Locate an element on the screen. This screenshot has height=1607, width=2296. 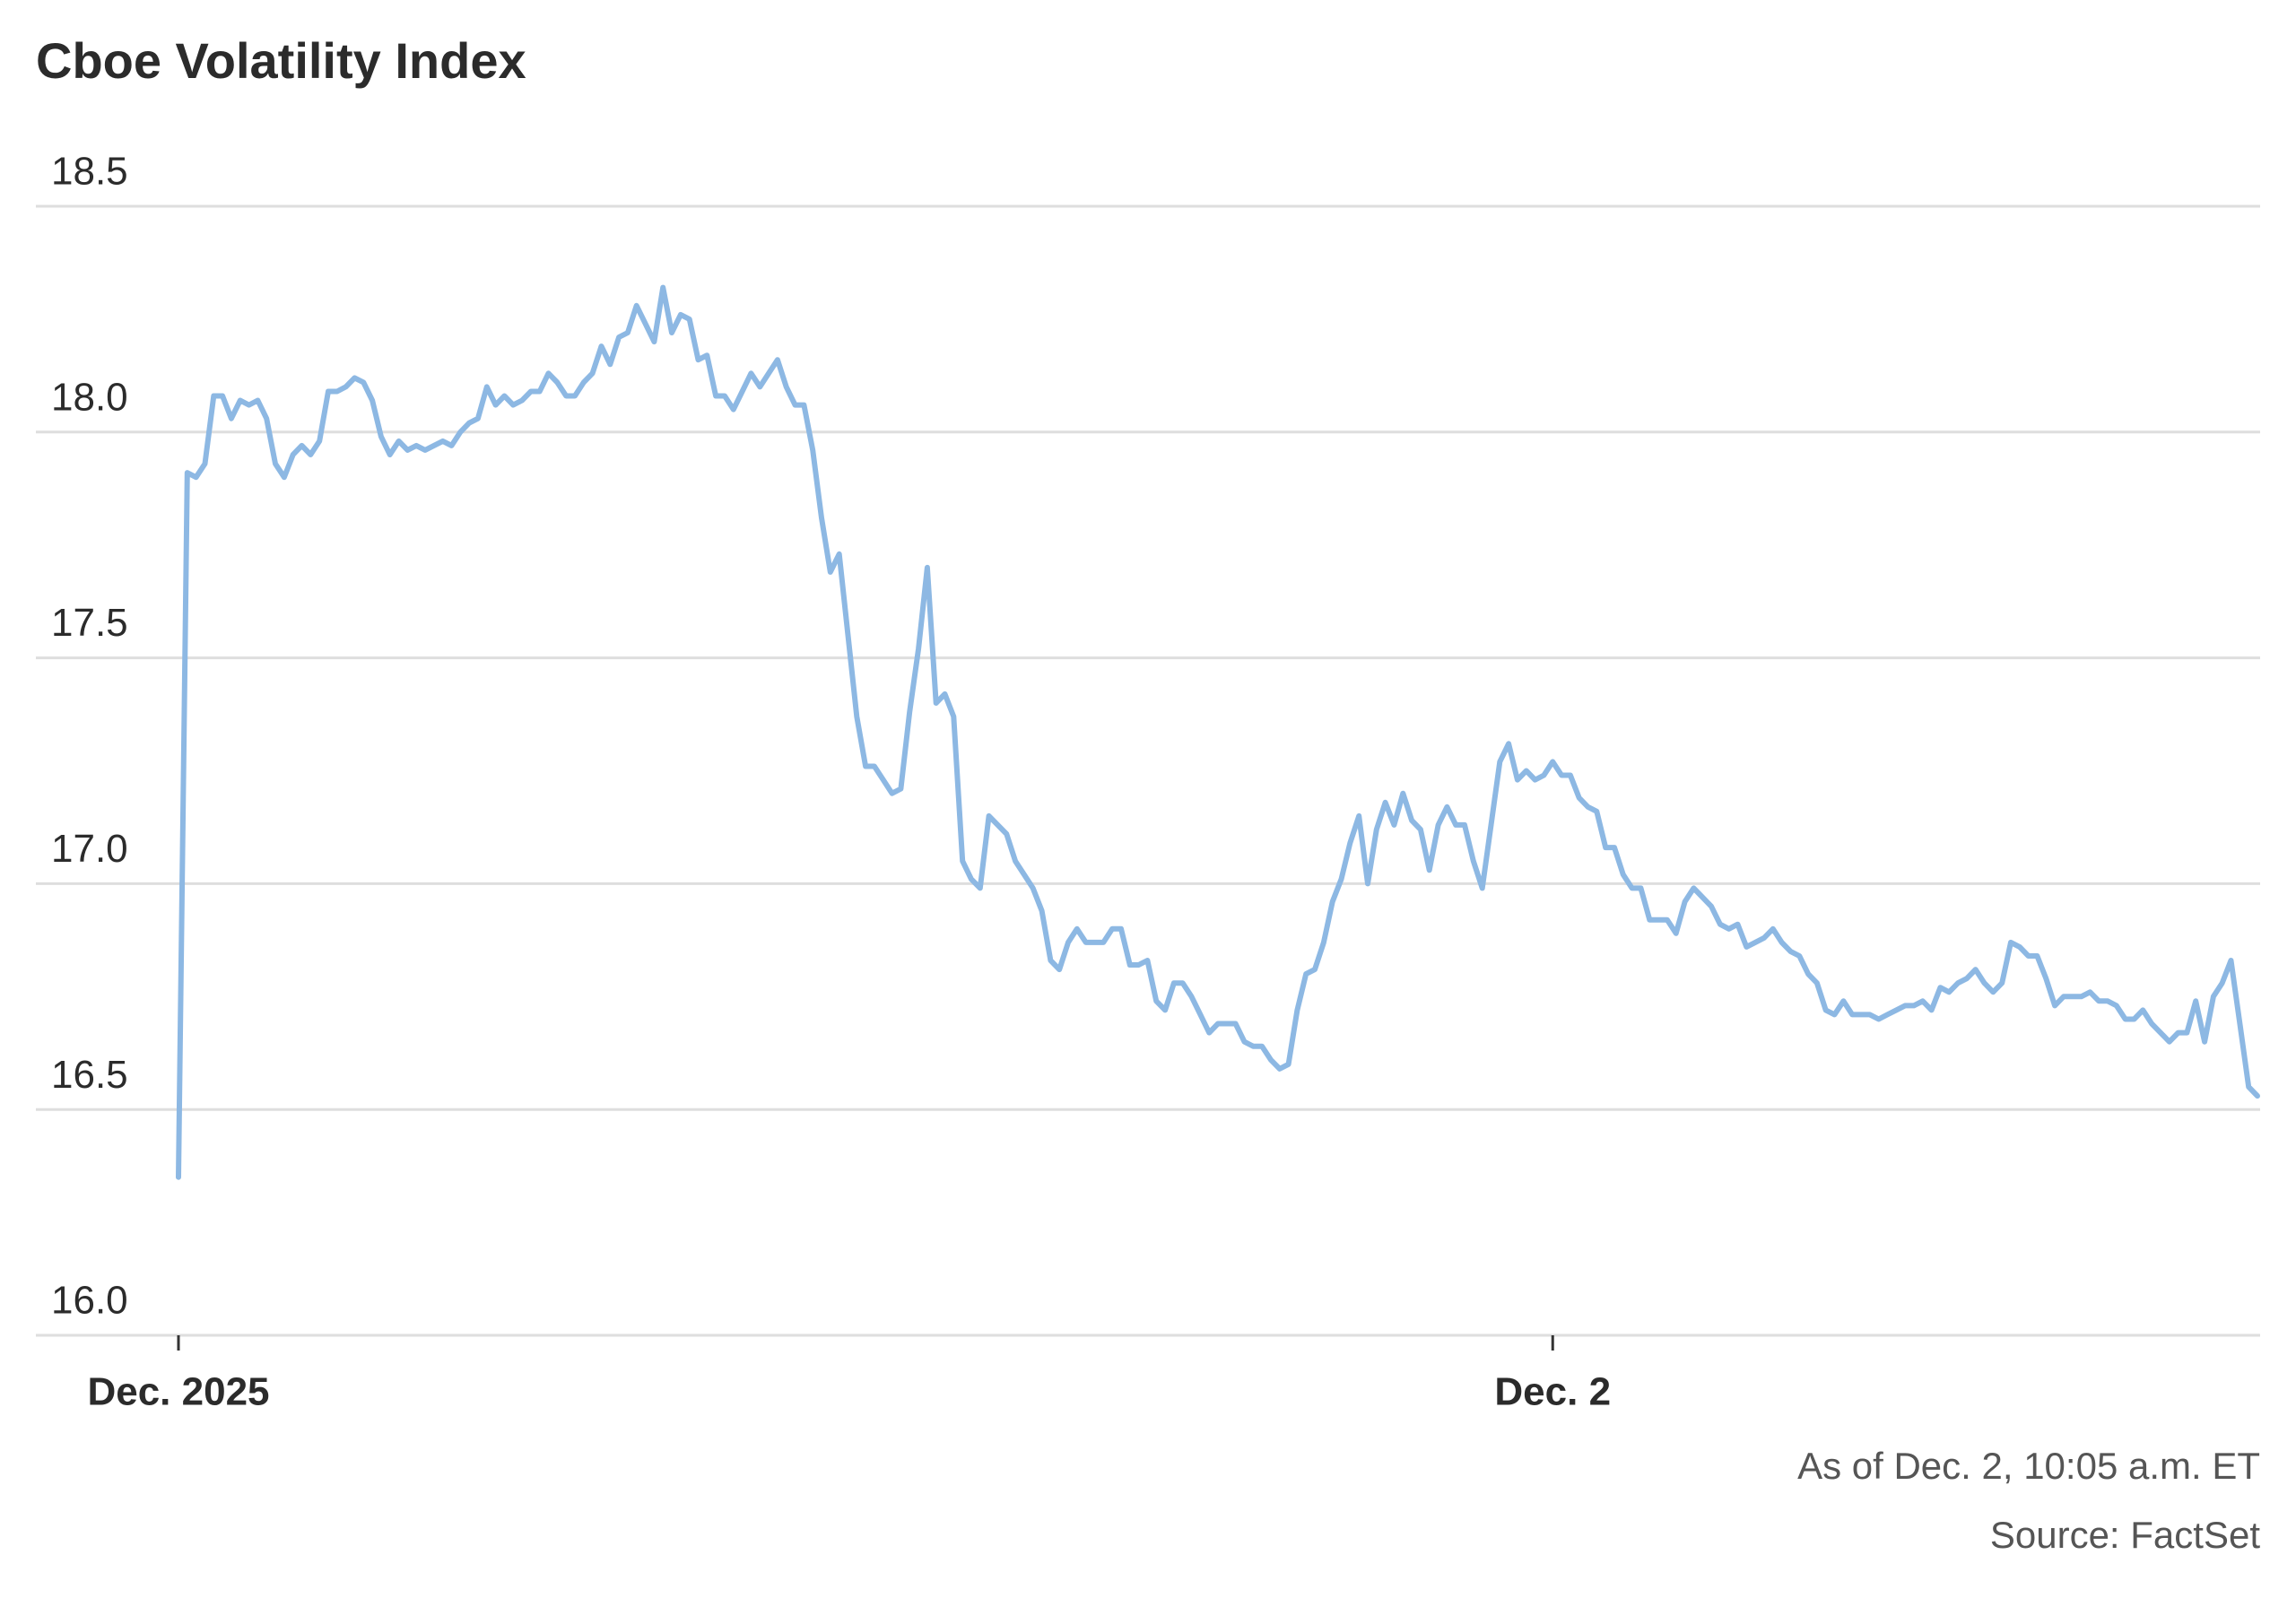
y-tick-label: 18.5 is located at coordinates (89, 172).